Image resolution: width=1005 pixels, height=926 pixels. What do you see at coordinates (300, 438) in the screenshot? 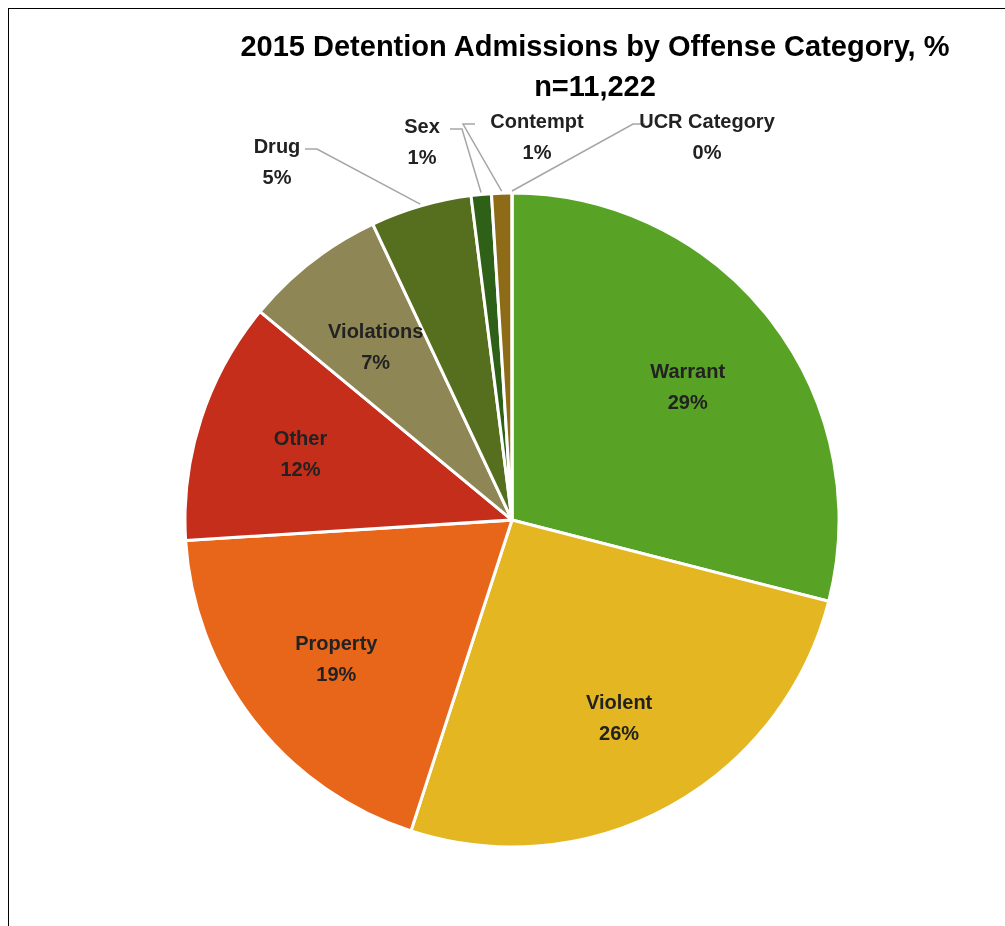
I see `slice-label: Other` at bounding box center [300, 438].